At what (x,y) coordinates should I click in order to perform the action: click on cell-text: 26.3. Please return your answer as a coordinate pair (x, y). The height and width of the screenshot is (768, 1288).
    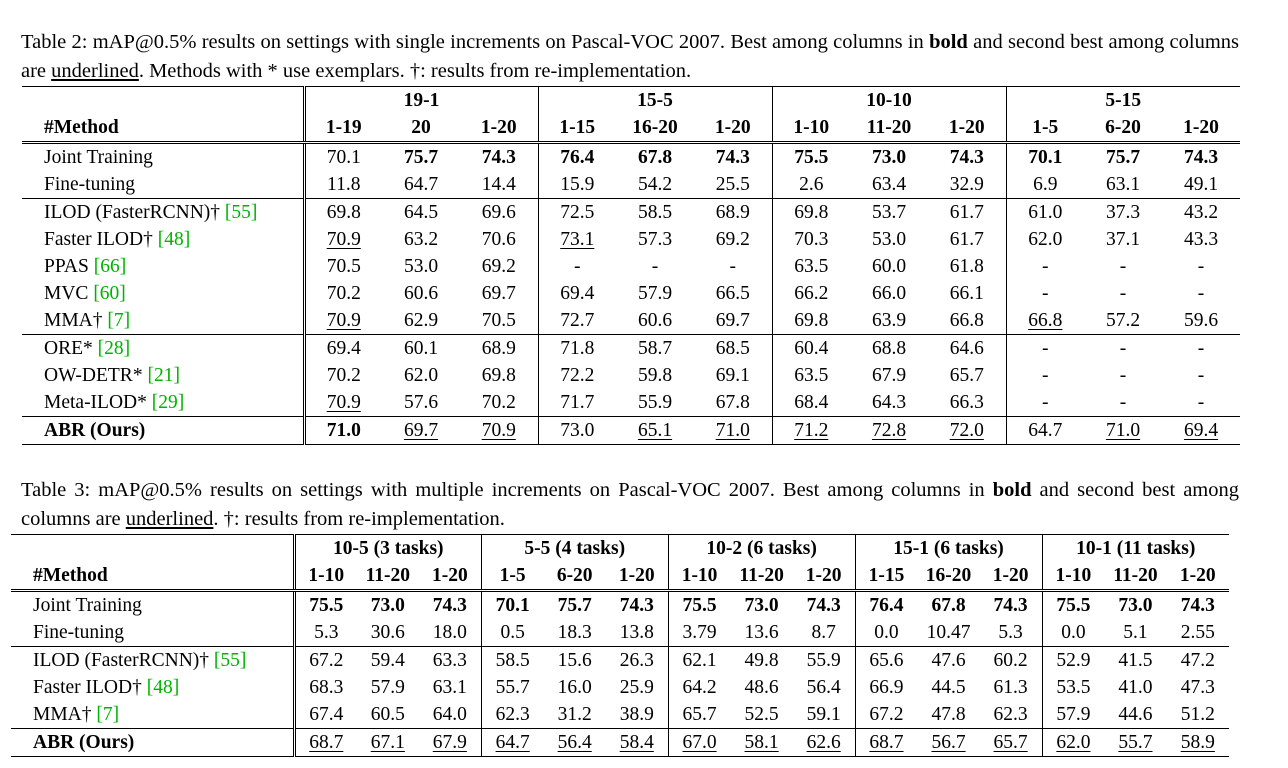
    Looking at the image, I should click on (636, 660).